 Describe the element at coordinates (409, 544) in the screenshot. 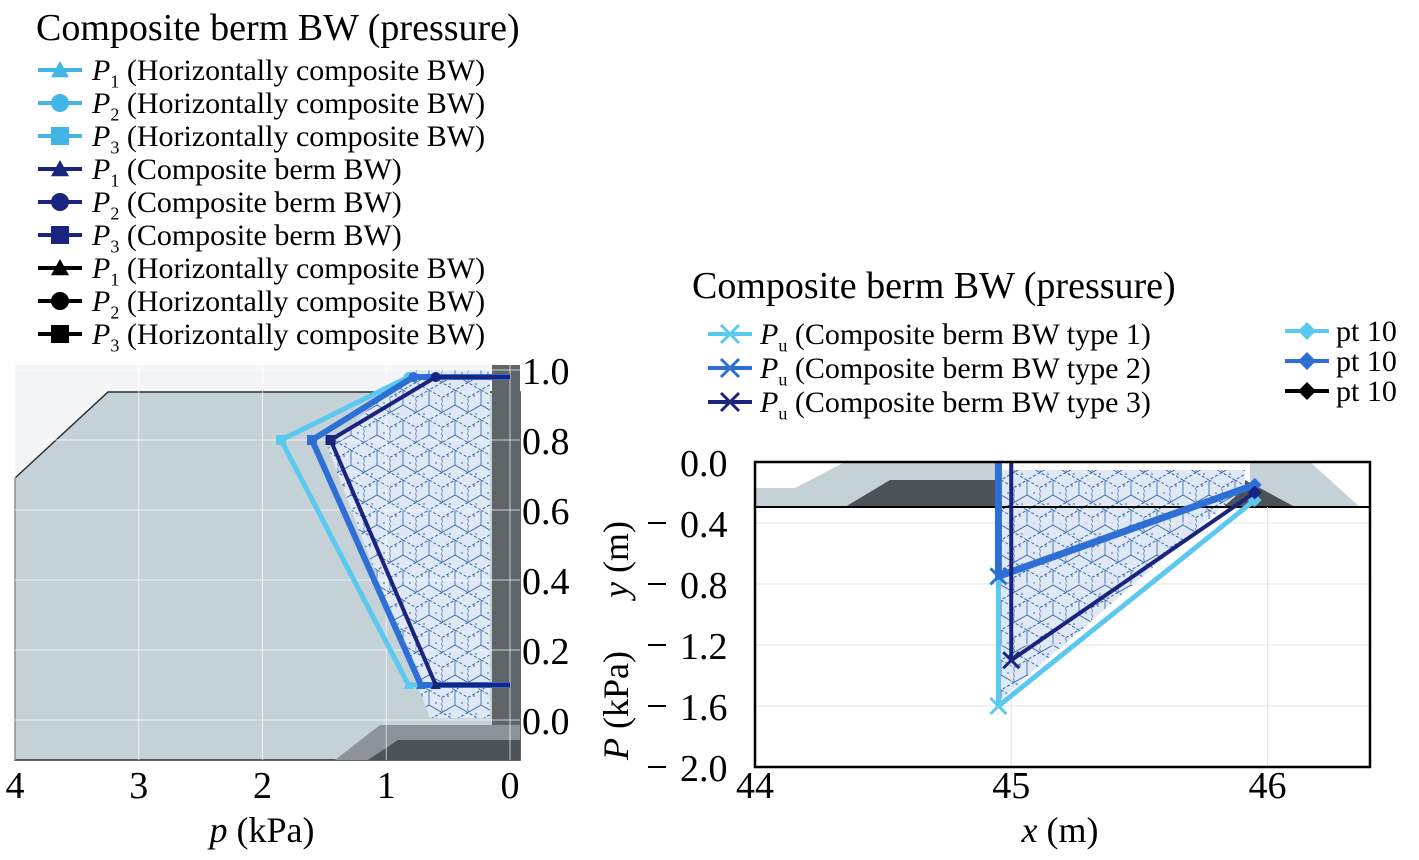

I see `left-caisson-fill` at that location.